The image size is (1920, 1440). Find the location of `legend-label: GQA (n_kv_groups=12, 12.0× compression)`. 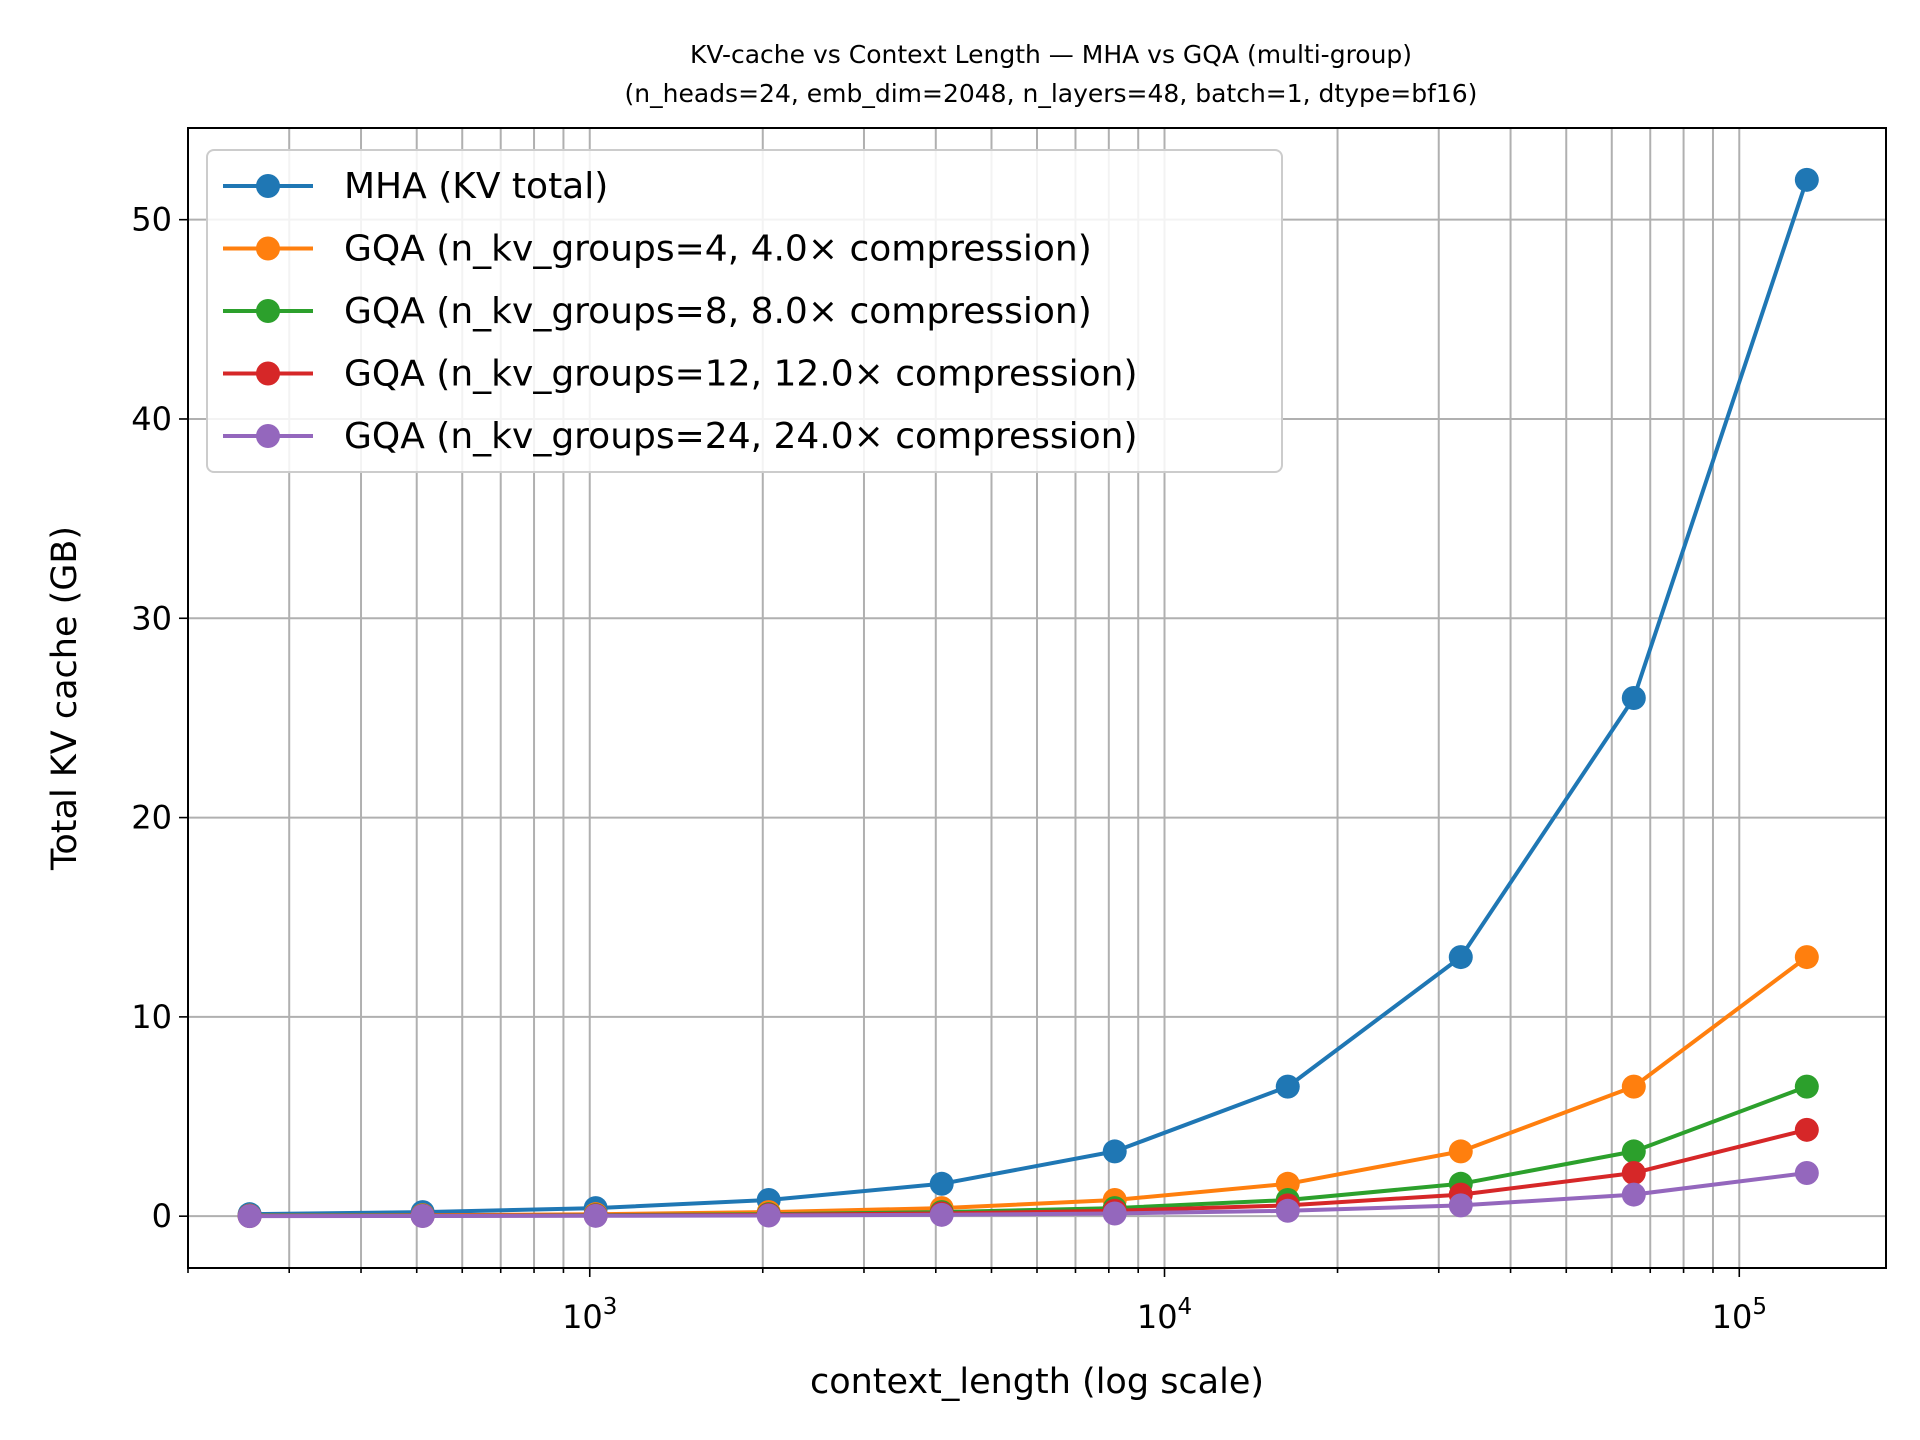

legend-label: GQA (n_kv_groups=12, 12.0× compression) is located at coordinates (741, 374).